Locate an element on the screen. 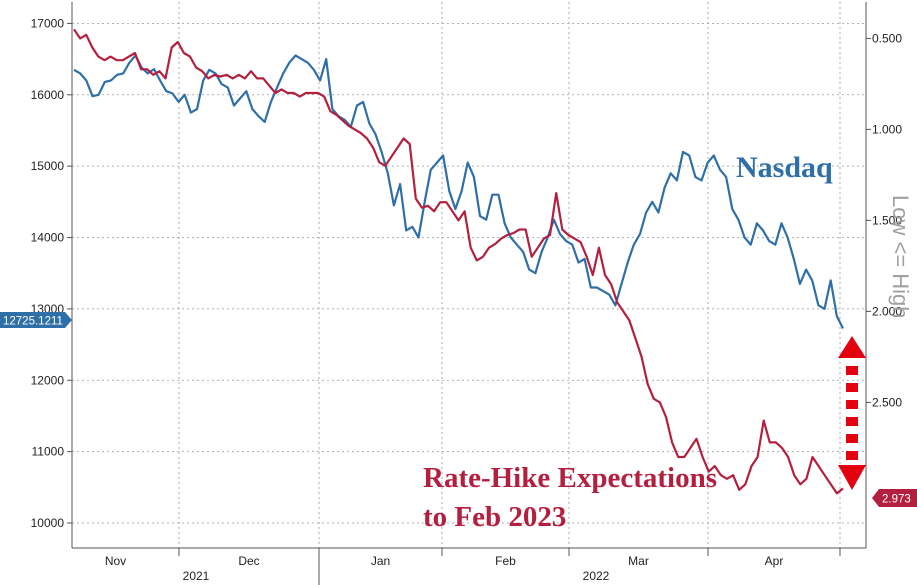 Image resolution: width=917 pixels, height=585 pixels. left-tick-label: 10000 is located at coordinates (48, 523).